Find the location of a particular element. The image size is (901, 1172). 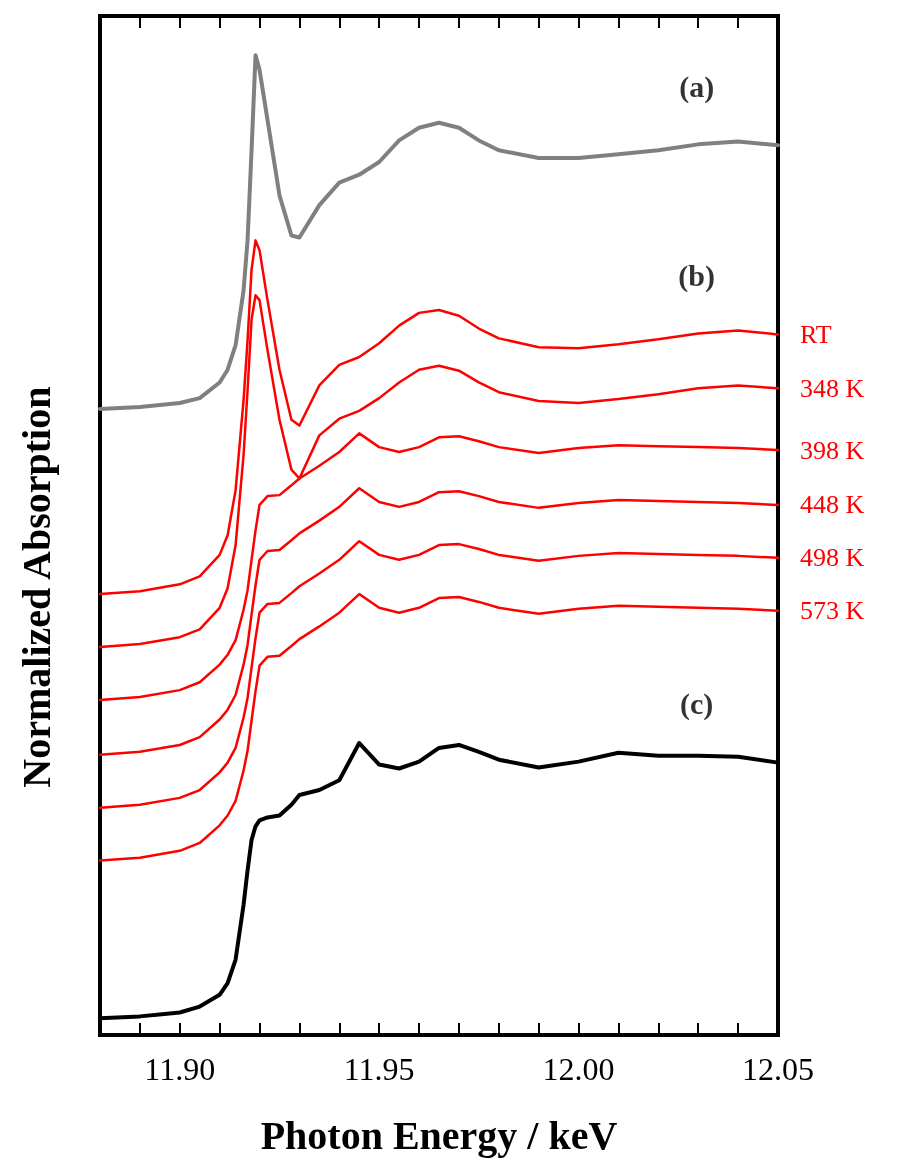

y-axis-title: Normalized Absorption is located at coordinates (36, 587).